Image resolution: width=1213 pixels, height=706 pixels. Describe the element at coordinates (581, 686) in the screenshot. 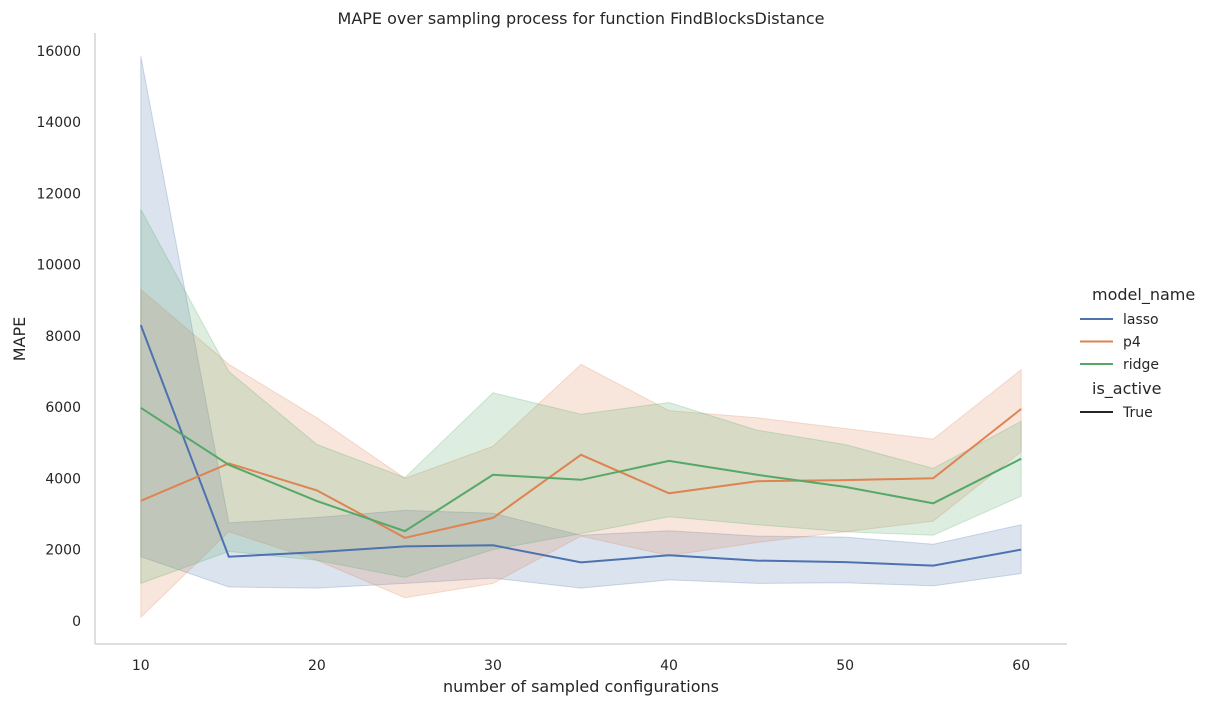

I see `x-axis-label: number of sampled configurations` at that location.